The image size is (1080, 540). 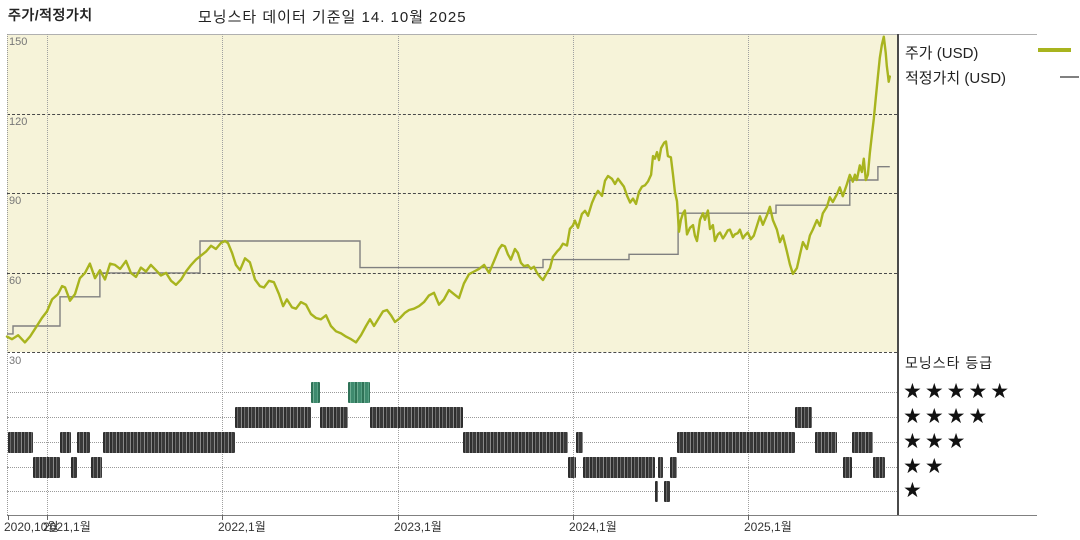 I want to click on legend-panel-divider, so click(x=898, y=274).